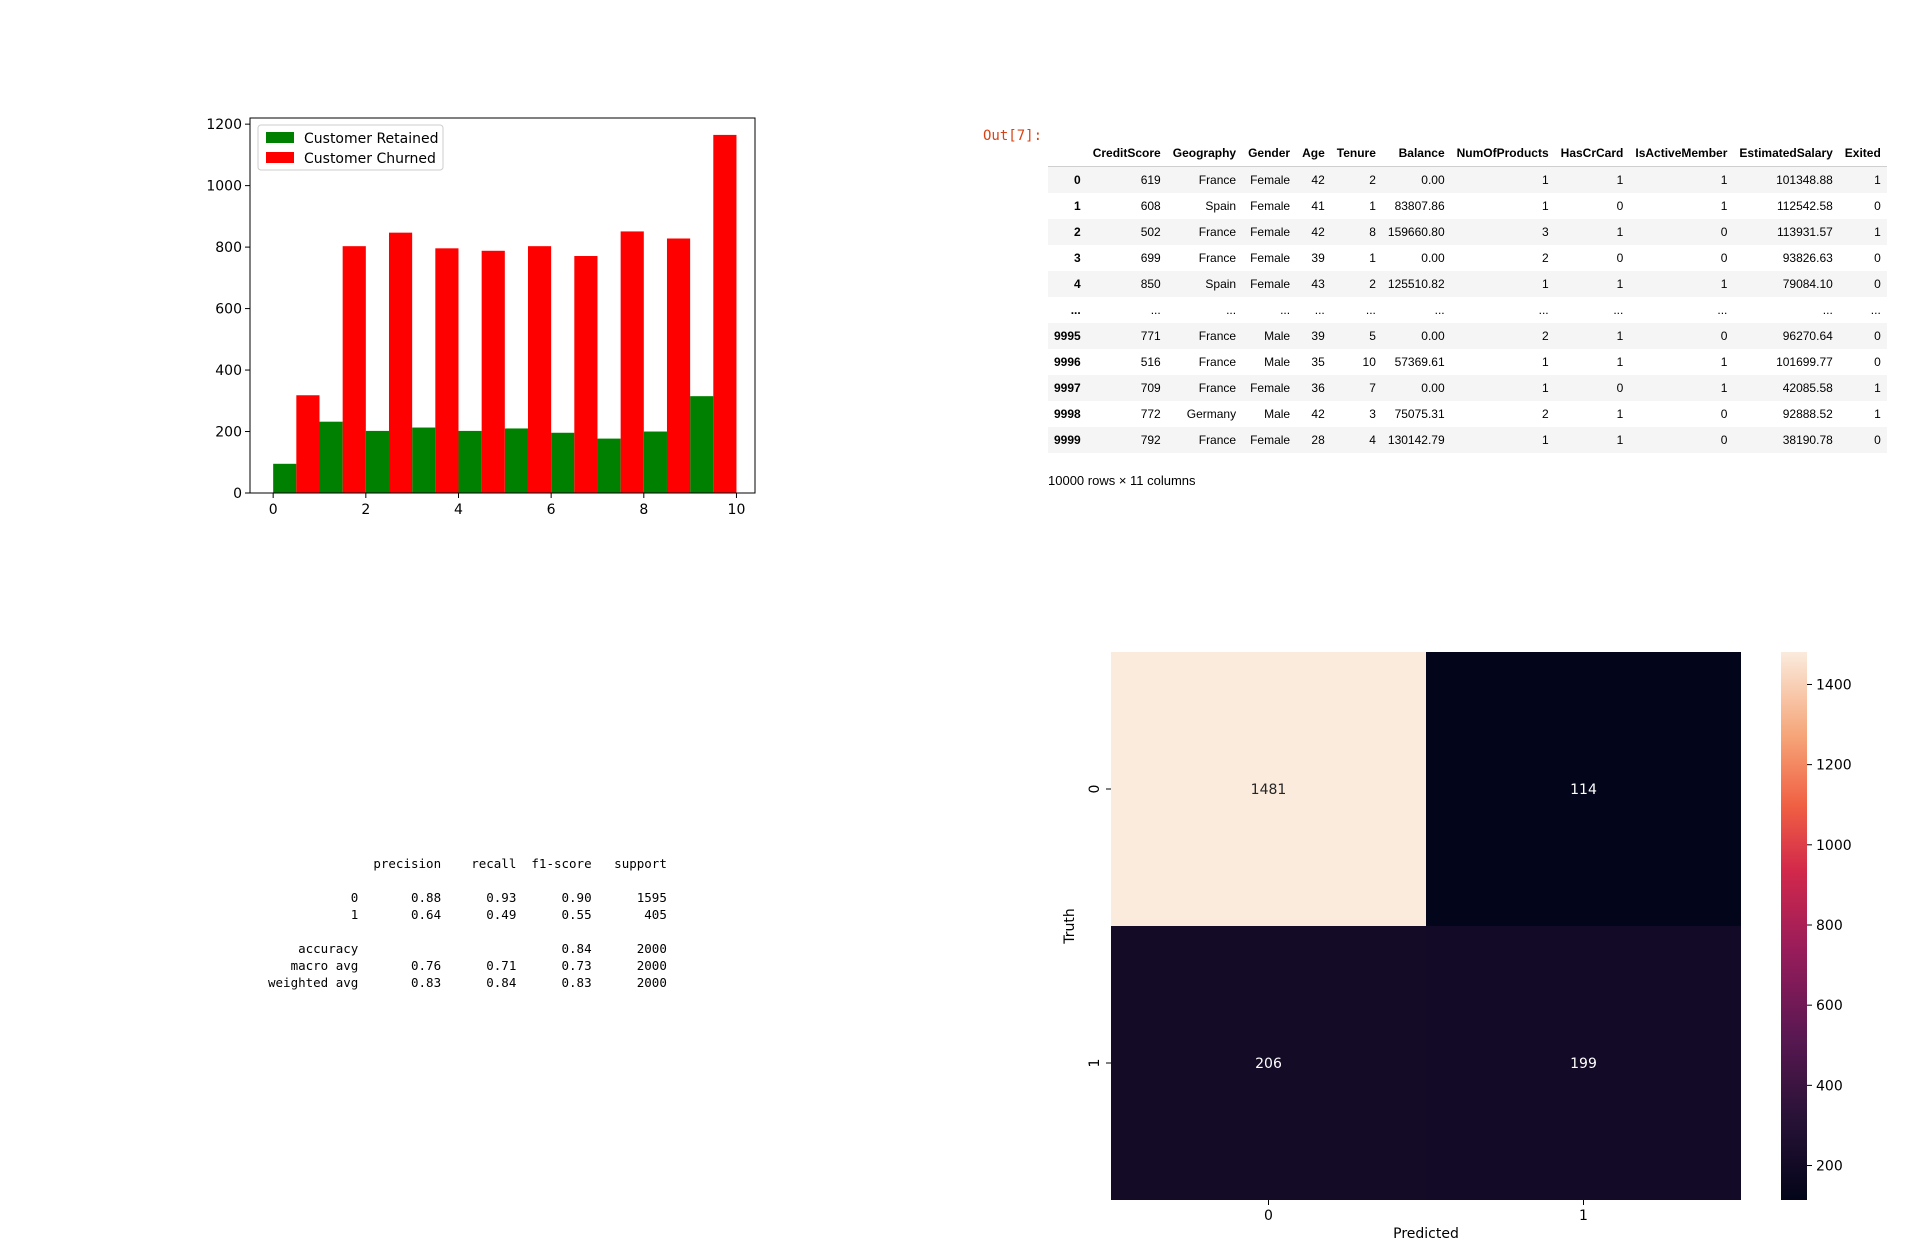 The width and height of the screenshot is (1928, 1240). Describe the element at coordinates (1122, 480) in the screenshot. I see `dataframe-shape: 10000 rows × 11 columns` at that location.